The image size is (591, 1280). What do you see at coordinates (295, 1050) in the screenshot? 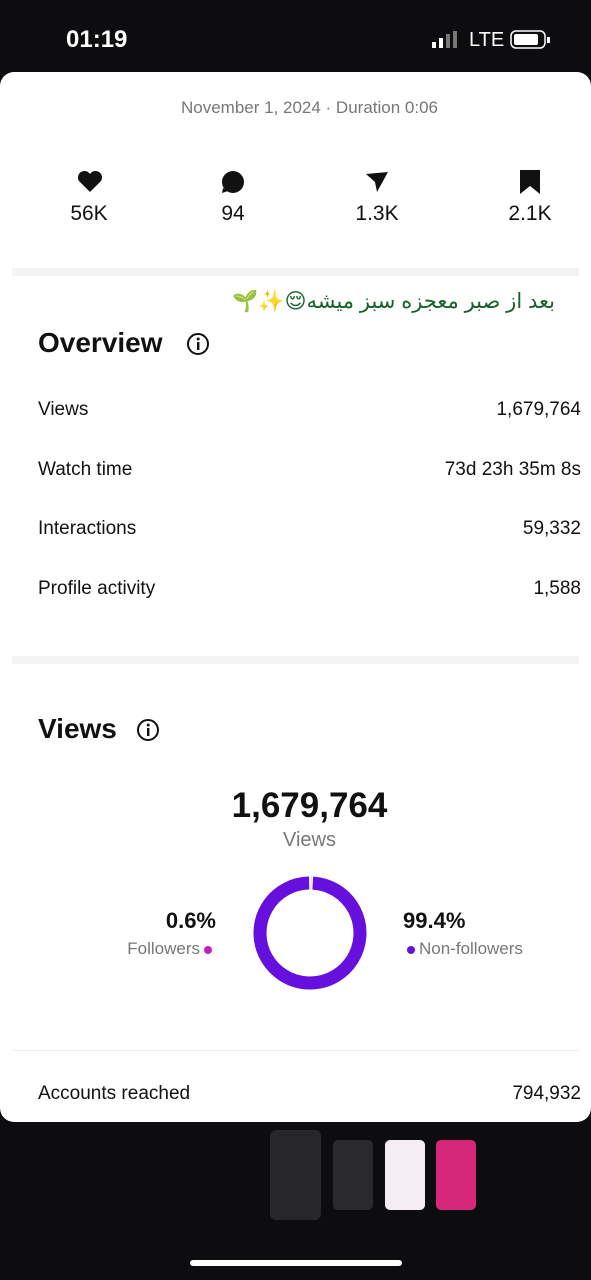
I see `divider` at bounding box center [295, 1050].